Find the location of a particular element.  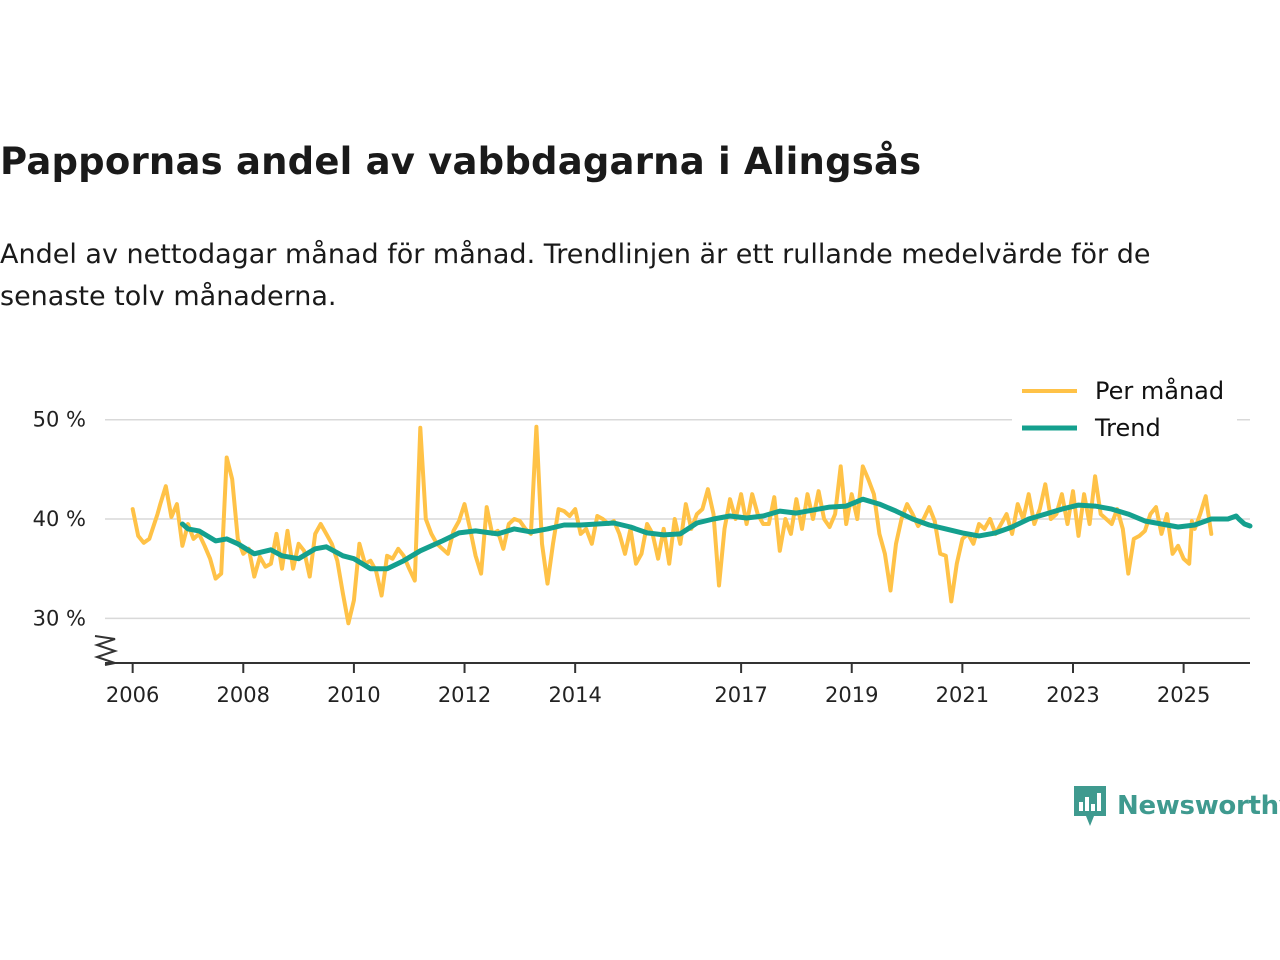

legend-label: Per månad is located at coordinates (1159, 390).